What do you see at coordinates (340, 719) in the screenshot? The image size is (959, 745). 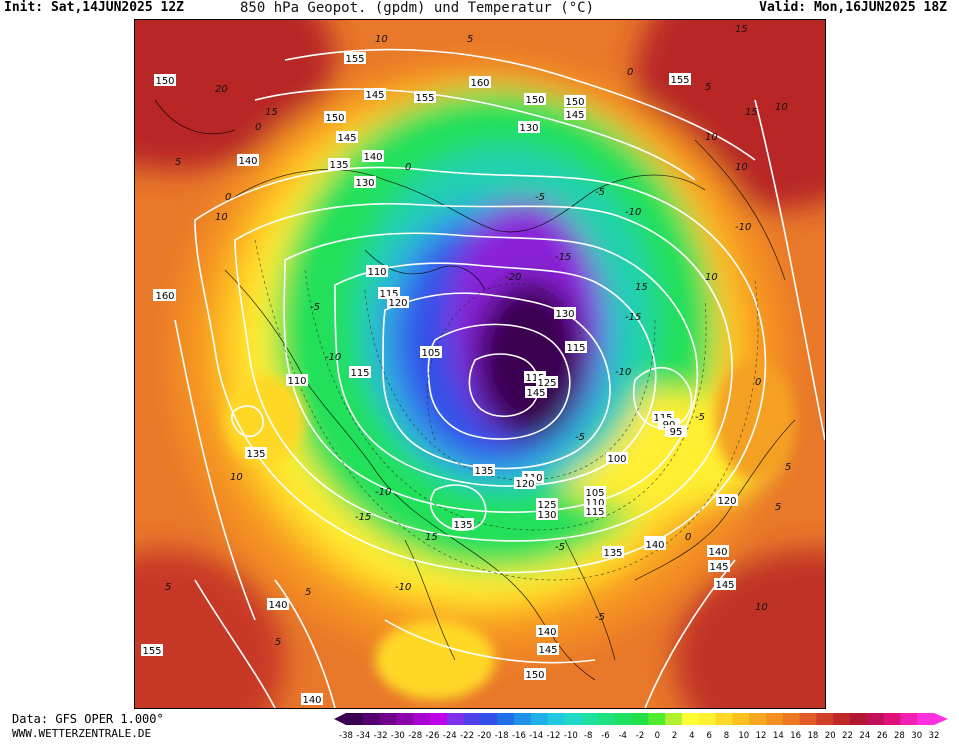 I see `legend-arrow-left` at bounding box center [340, 719].